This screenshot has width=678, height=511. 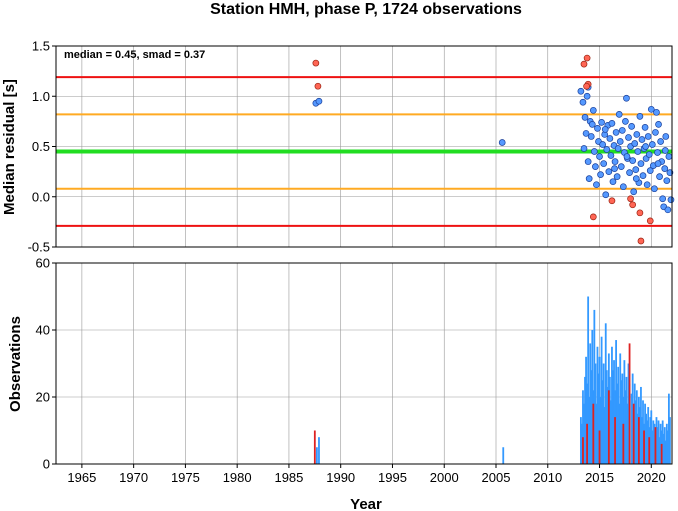 What do you see at coordinates (46, 464) in the screenshot?
I see `y-tick-label: 0` at bounding box center [46, 464].